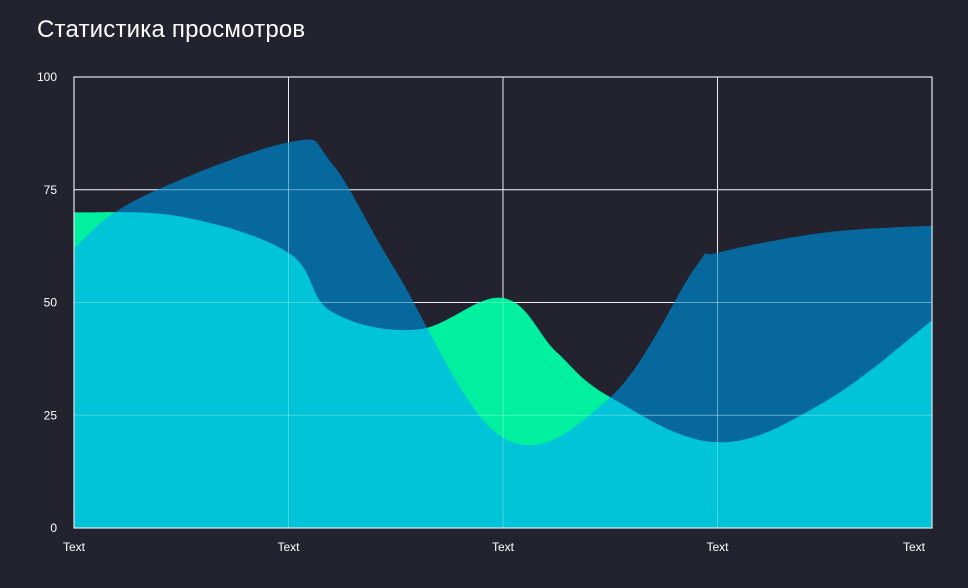 This screenshot has height=588, width=968. I want to click on chart-title: Статистика просмотров, so click(171, 29).